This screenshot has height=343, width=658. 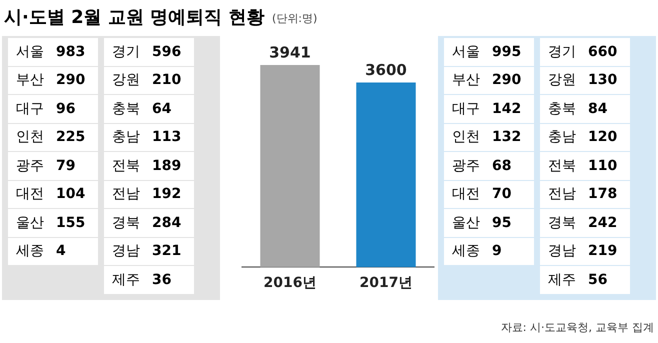 I want to click on data-label: 9, so click(x=497, y=251).